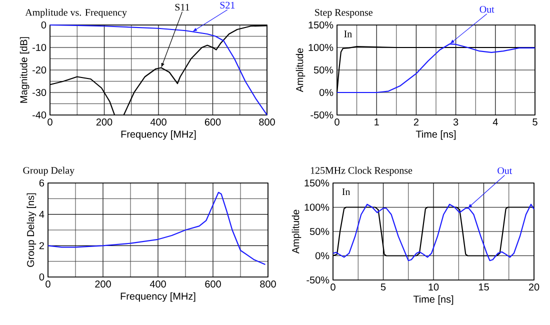 This screenshot has width=550, height=325. I want to click on y-tick-label: -20, so click(39, 70).